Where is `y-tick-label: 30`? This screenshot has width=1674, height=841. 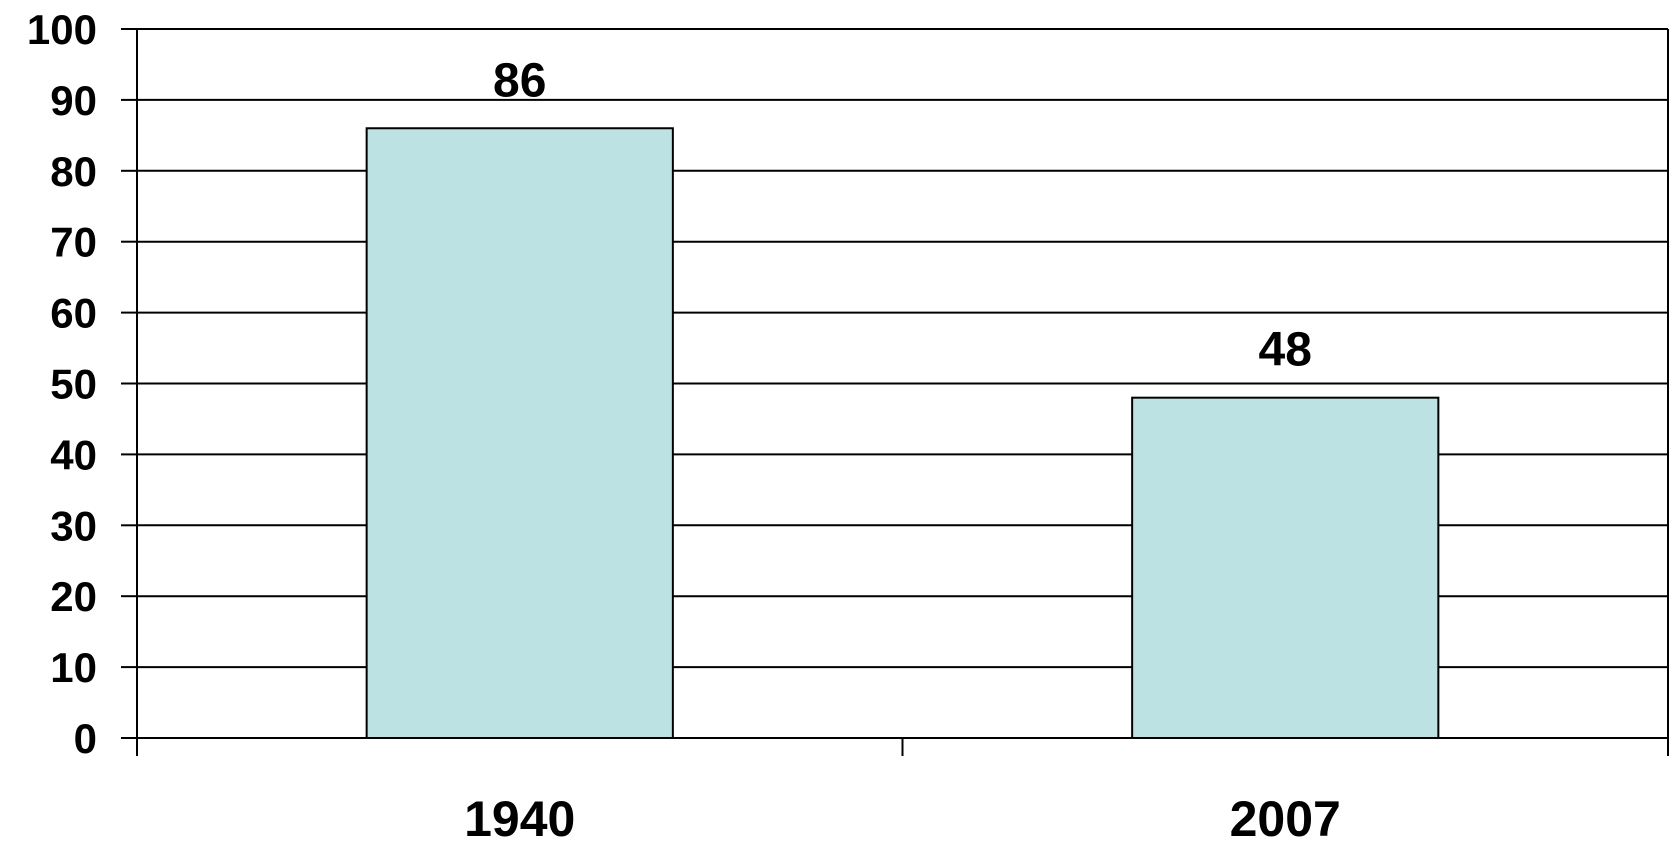 y-tick-label: 30 is located at coordinates (73, 525).